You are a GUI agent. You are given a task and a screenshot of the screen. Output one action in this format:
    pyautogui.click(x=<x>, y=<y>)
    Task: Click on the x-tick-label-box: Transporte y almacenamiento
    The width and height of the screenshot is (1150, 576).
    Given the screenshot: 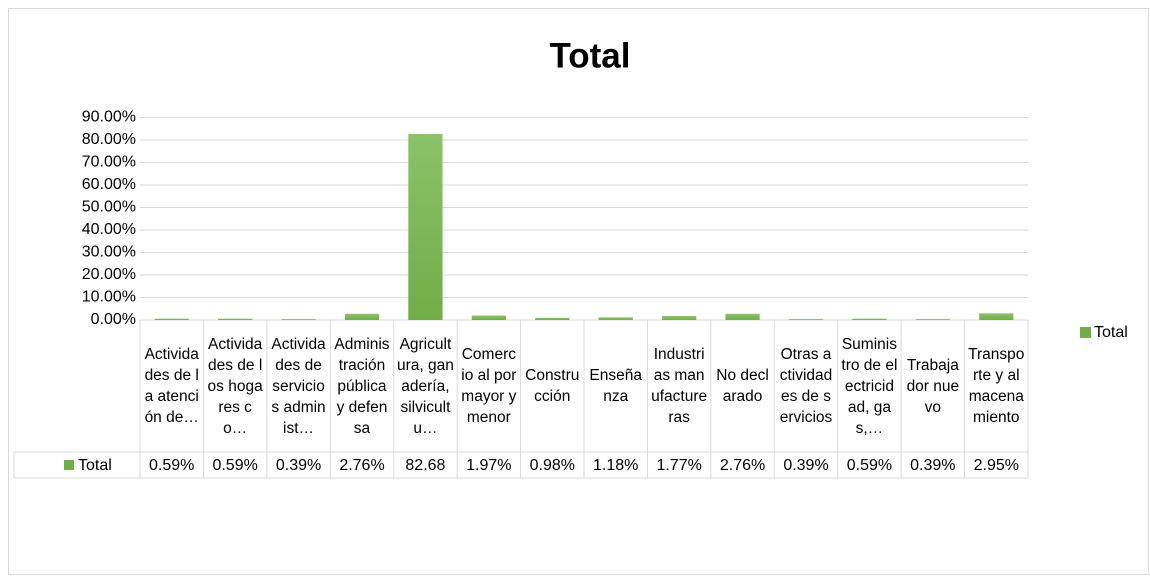 What is the action you would take?
    pyautogui.click(x=996, y=386)
    